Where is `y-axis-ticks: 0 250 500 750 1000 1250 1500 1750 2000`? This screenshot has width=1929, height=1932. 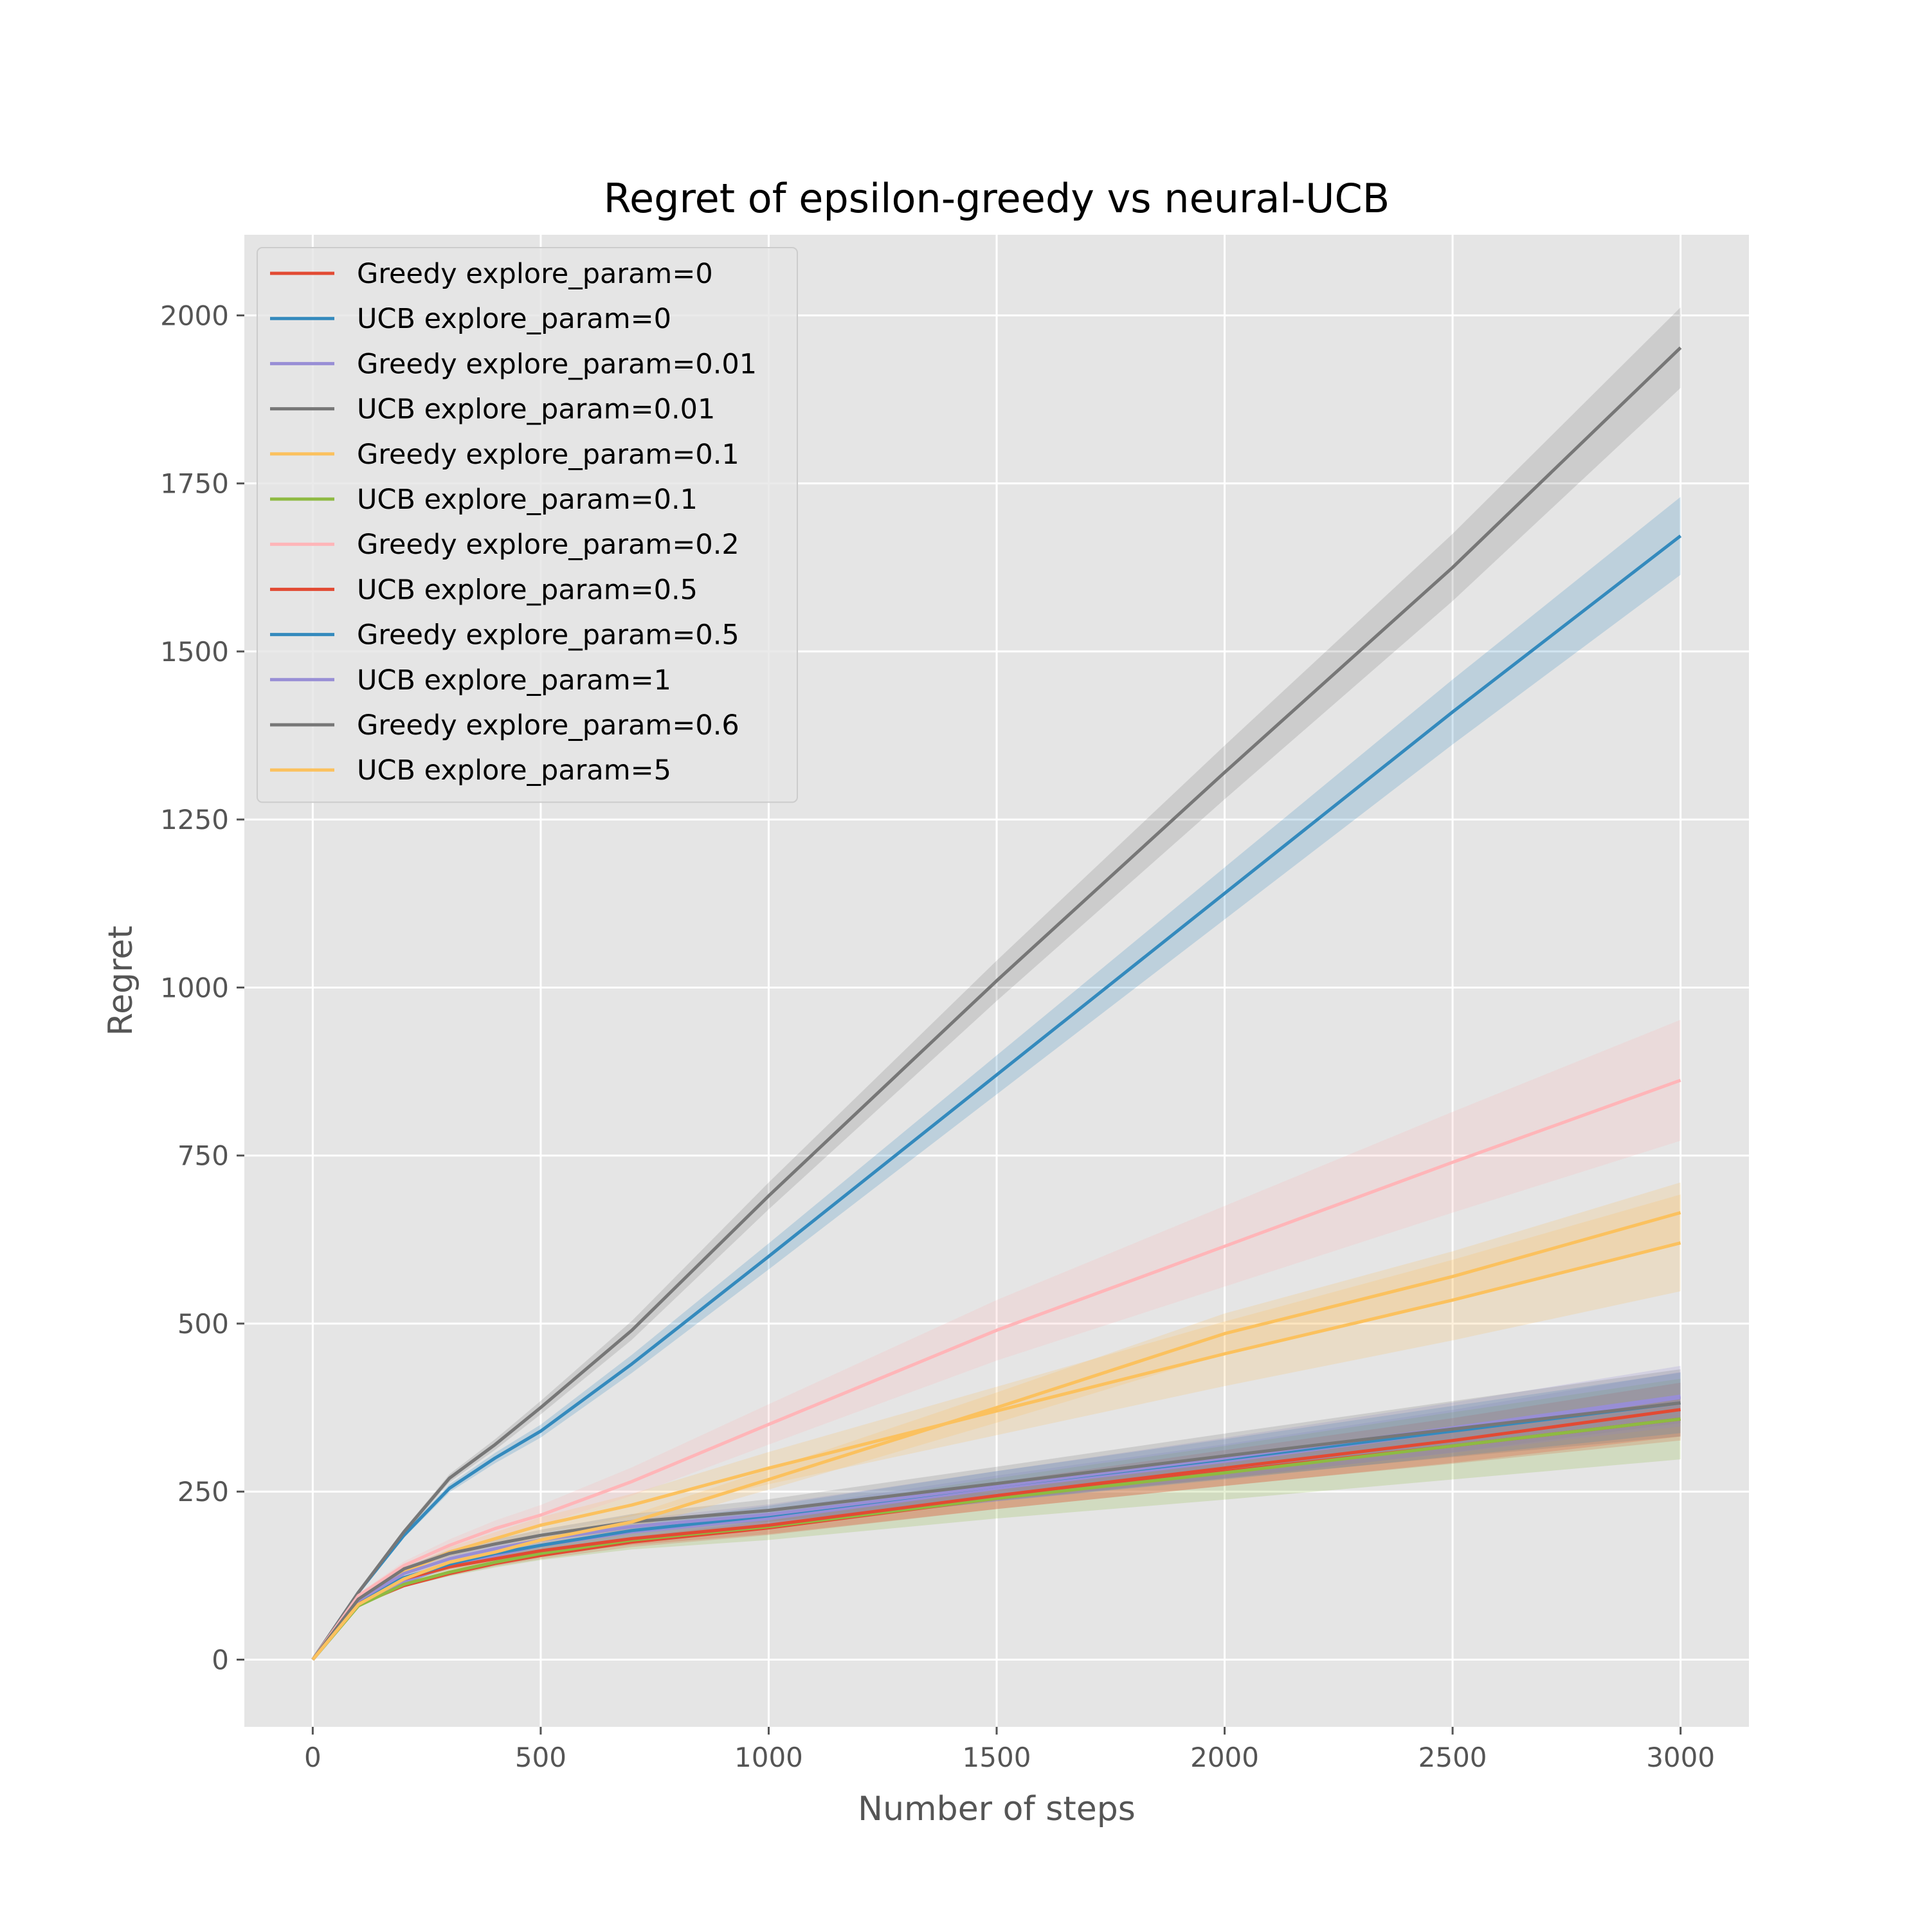 y-axis-ticks: 0 250 500 750 1000 1250 1500 1750 2000 is located at coordinates (202, 988).